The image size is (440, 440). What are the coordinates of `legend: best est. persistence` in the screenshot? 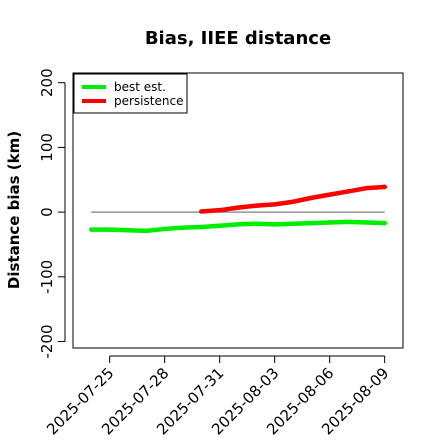 It's located at (130, 93).